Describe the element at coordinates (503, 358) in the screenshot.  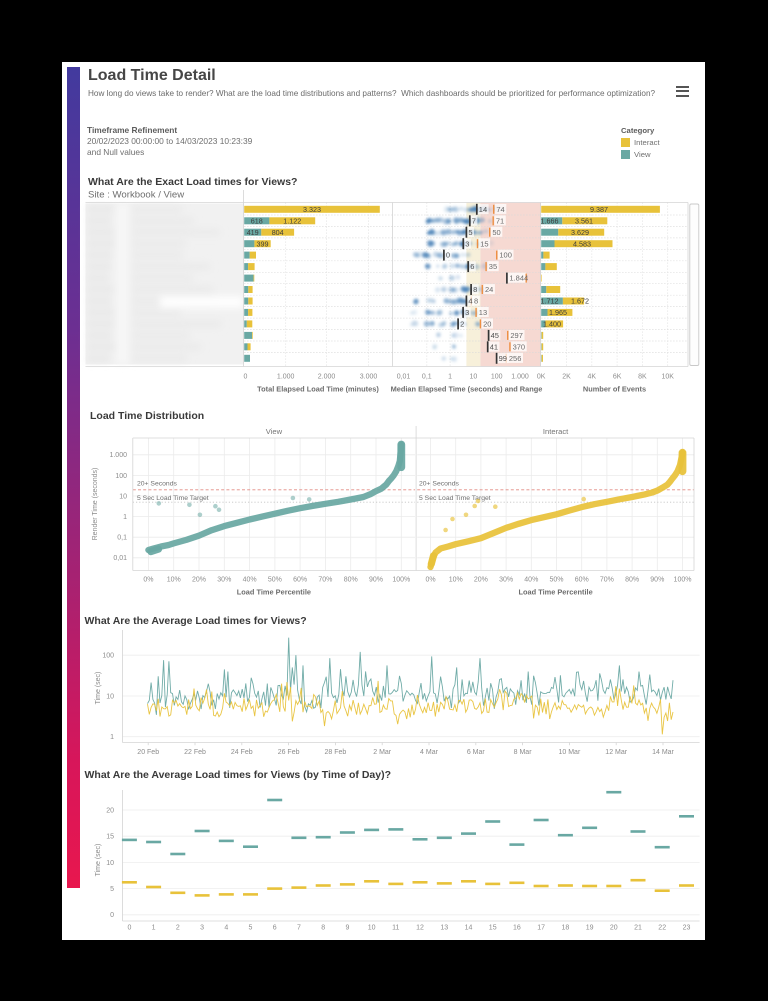
I see `svg-text: 99` at that location.